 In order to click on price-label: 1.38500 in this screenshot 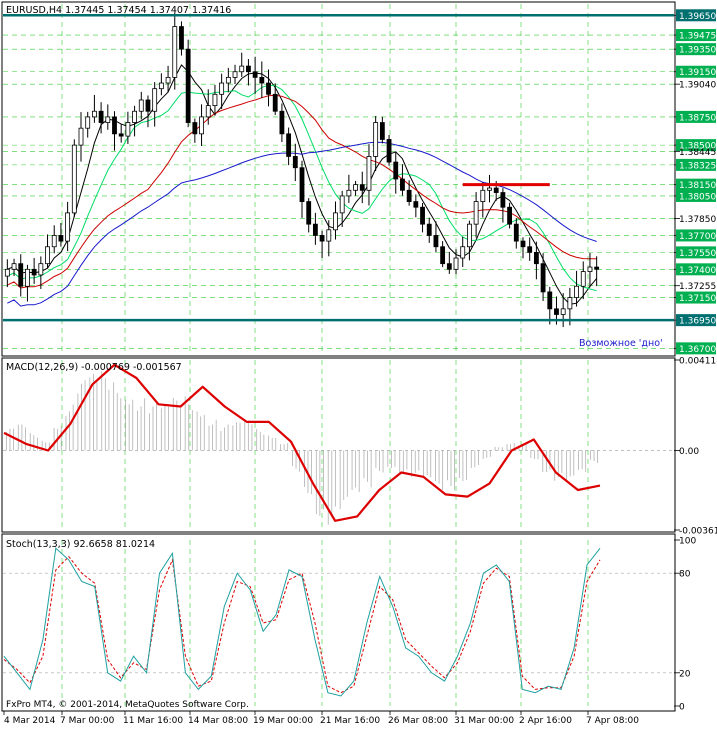, I will do `click(697, 147)`.